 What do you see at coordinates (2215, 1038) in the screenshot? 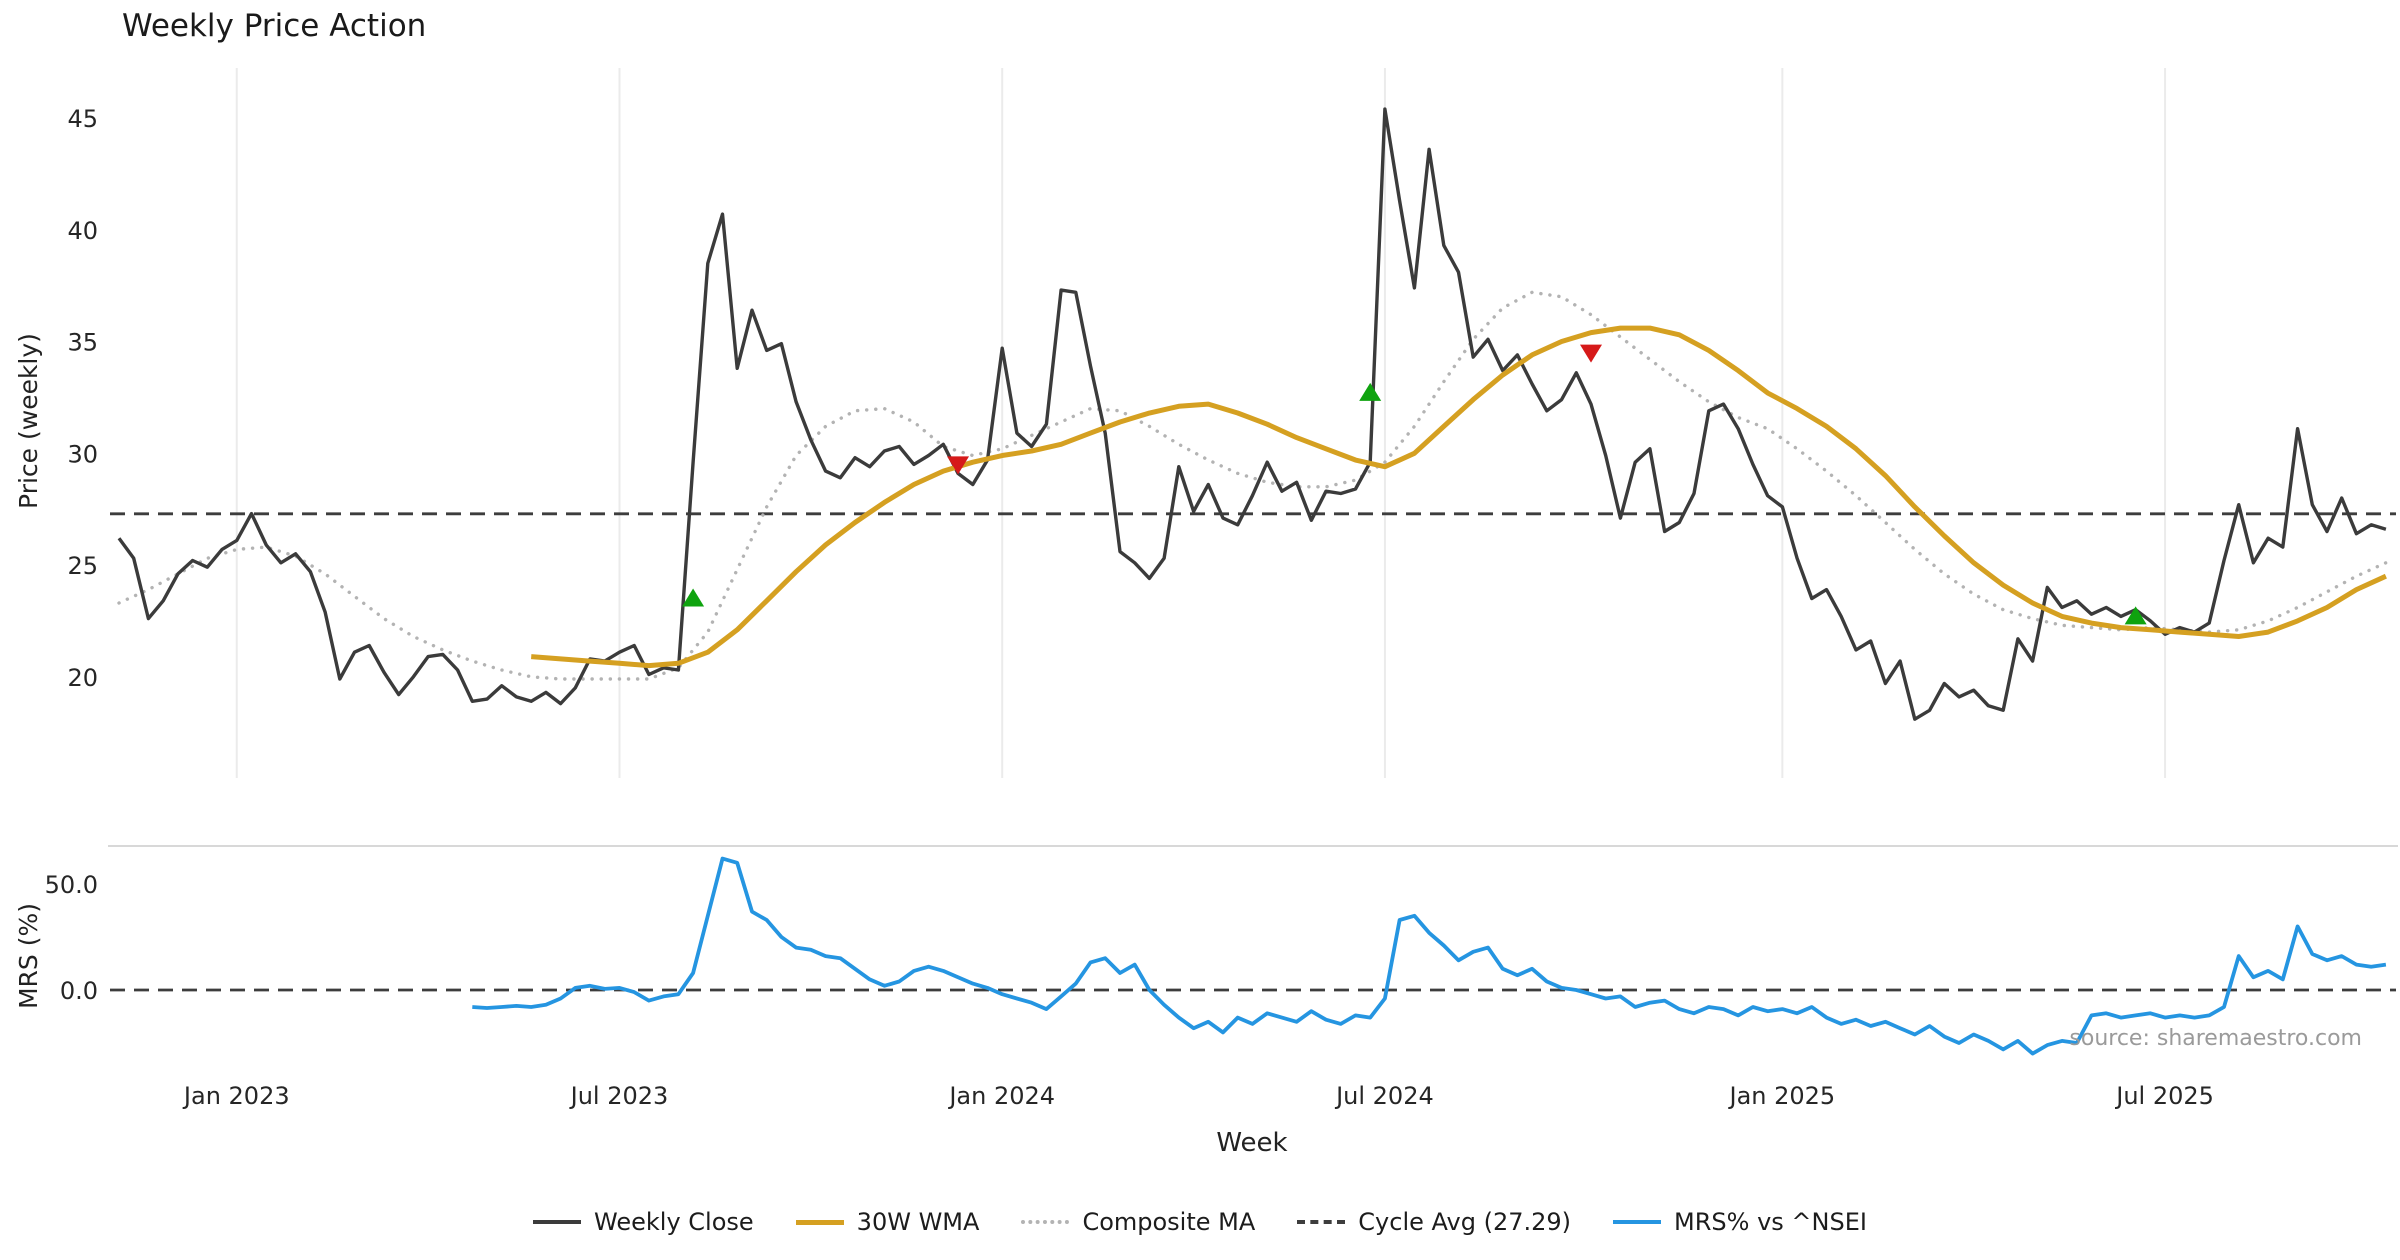
I see `source-annotation: source: sharemaestro.com` at bounding box center [2215, 1038].